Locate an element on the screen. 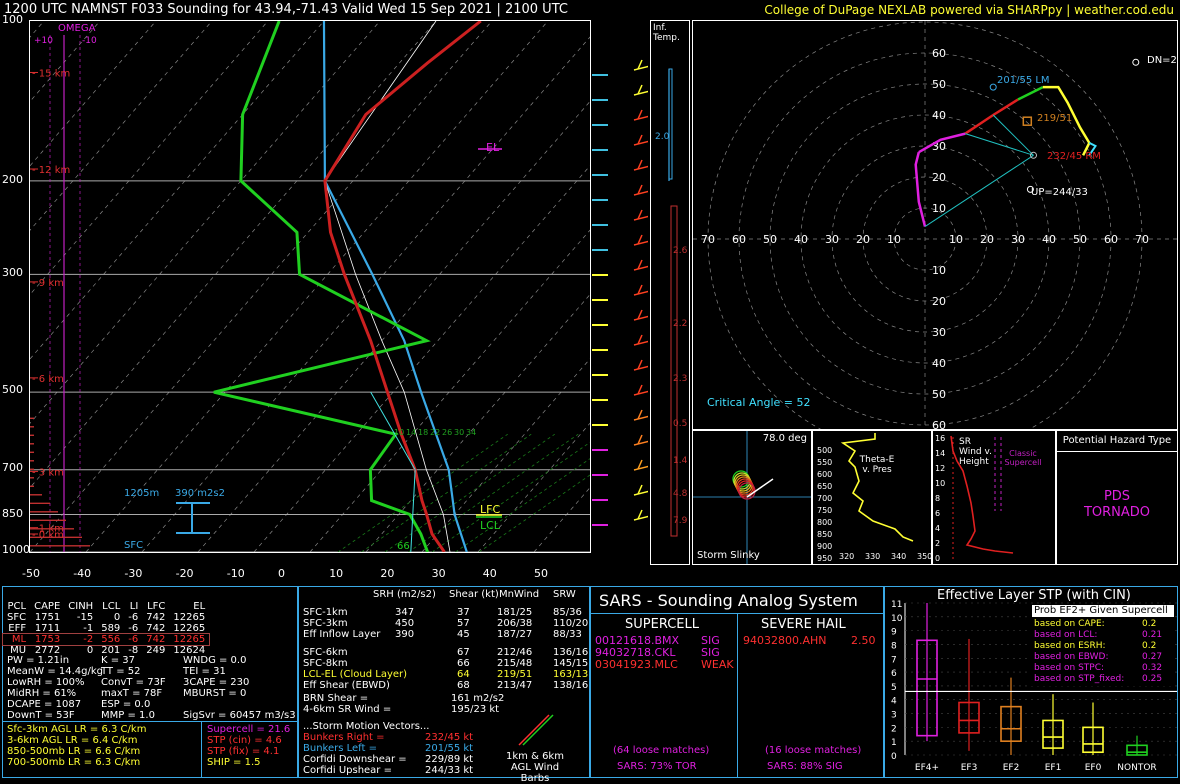  stp-tick-label: 2 is located at coordinates (894, 729).